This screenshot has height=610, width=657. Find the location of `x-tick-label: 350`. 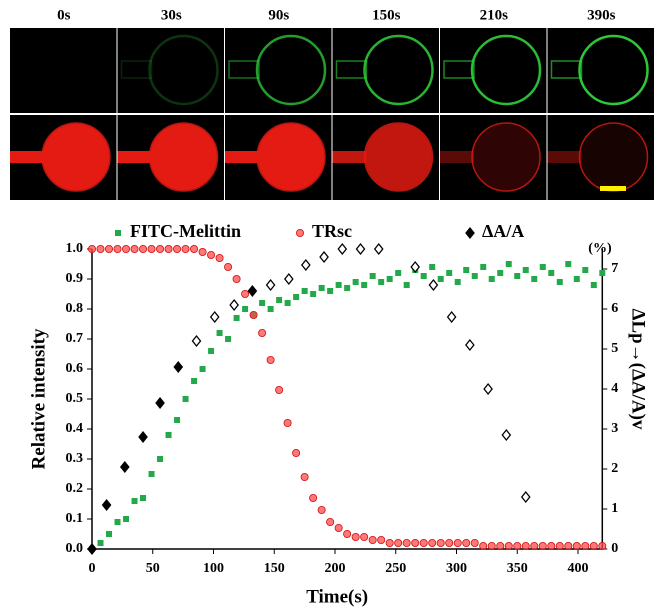

x-tick-label: 350 is located at coordinates (517, 568).